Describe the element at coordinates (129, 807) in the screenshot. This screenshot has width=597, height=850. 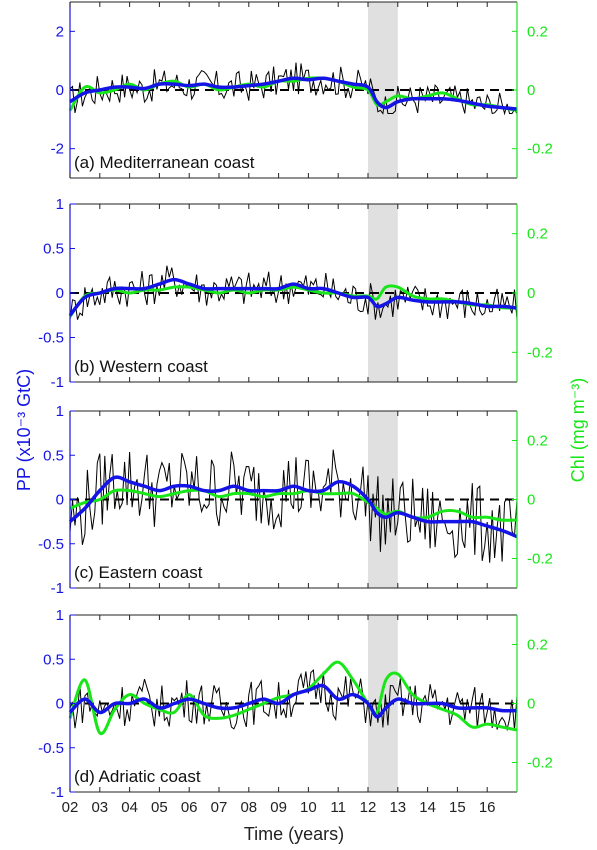
I see `x-tick-label: 04` at that location.